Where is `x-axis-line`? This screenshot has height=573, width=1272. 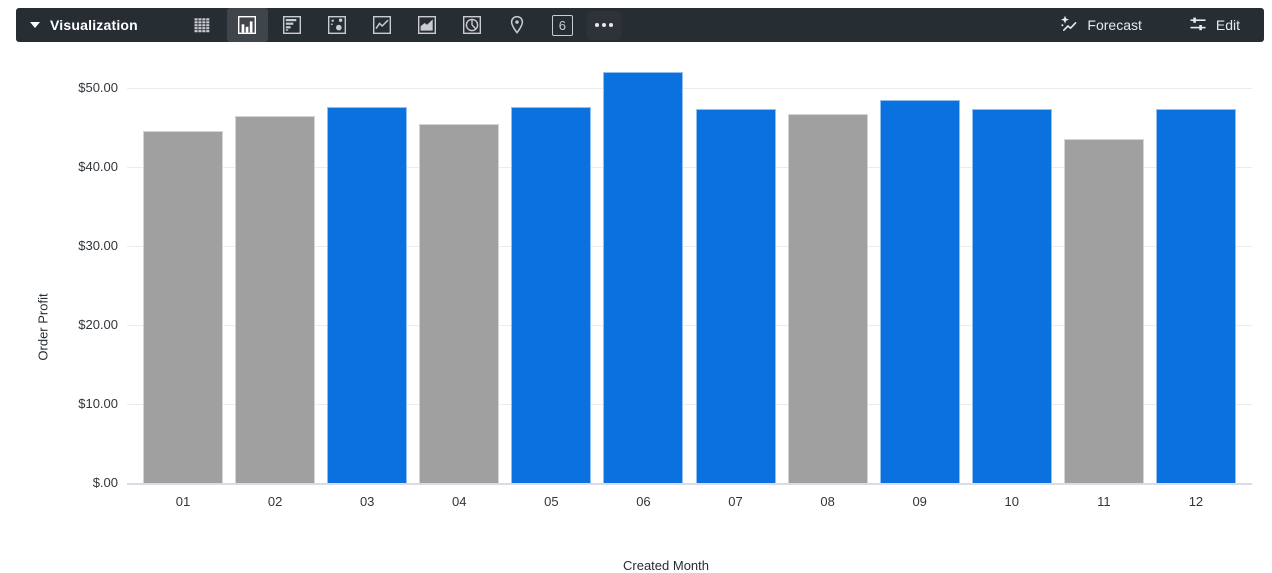 x-axis-line is located at coordinates (689, 484).